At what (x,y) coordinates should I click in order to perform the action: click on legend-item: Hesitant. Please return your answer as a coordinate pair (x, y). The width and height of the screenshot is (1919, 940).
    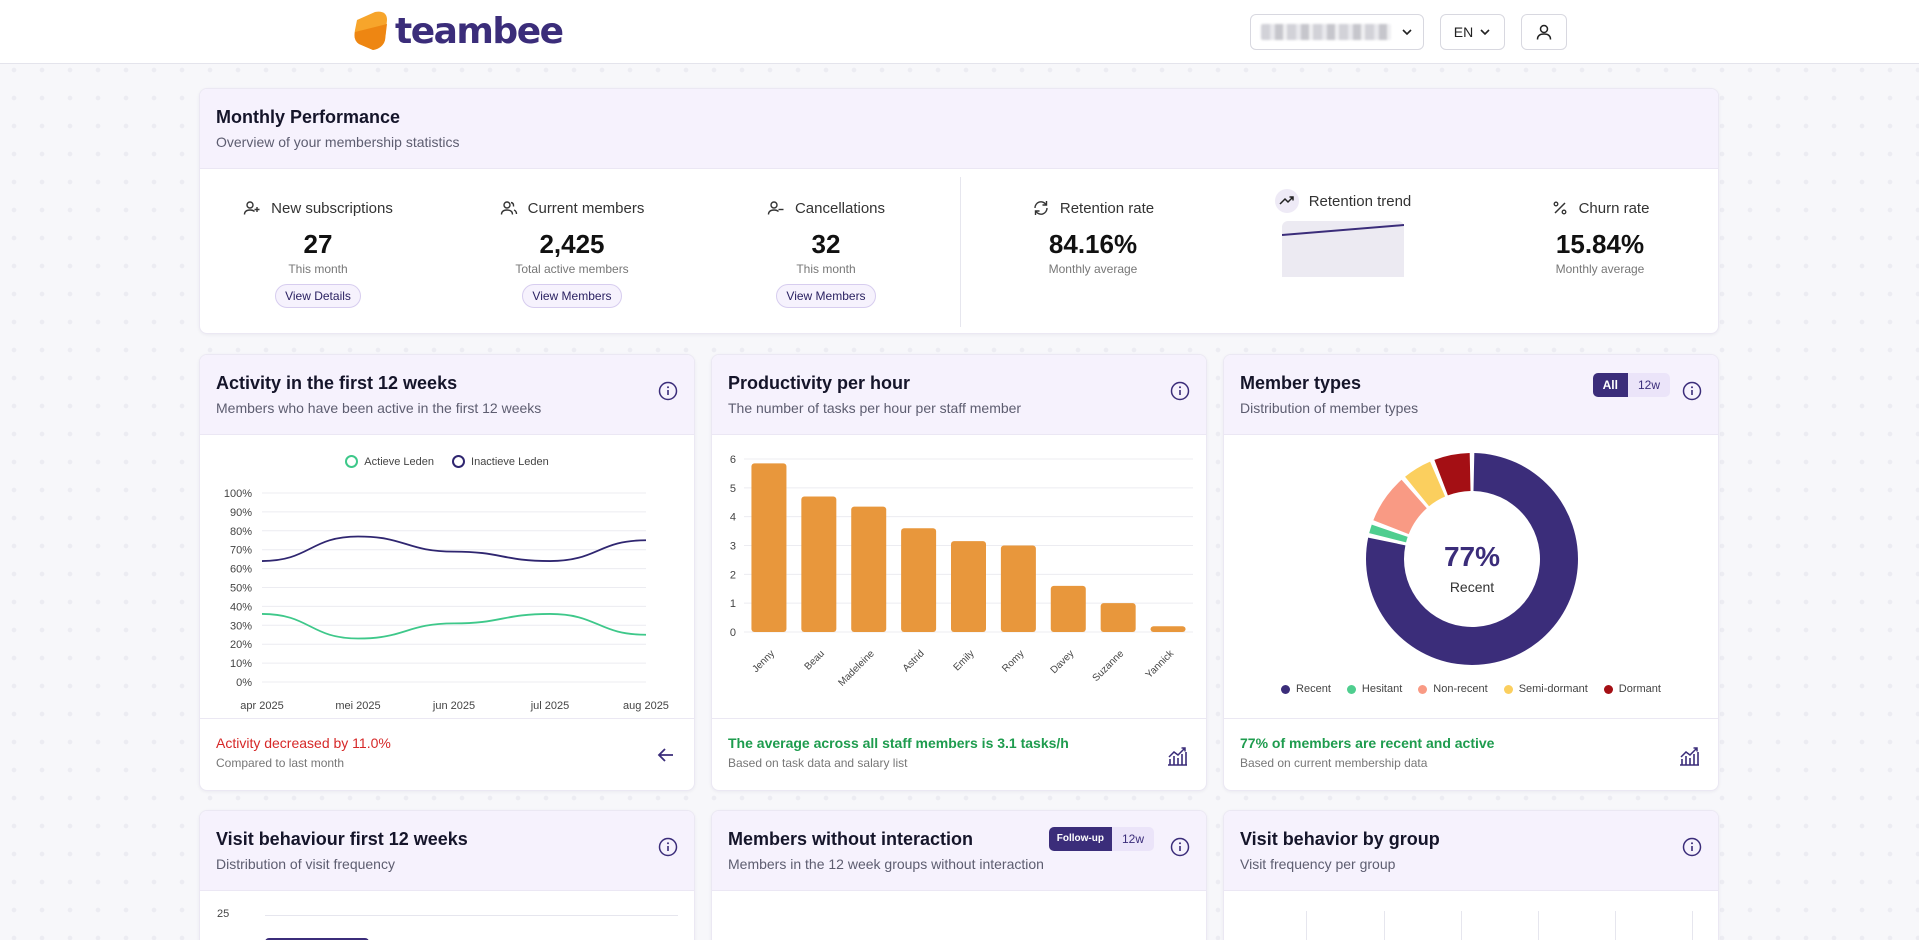
    Looking at the image, I should click on (1374, 689).